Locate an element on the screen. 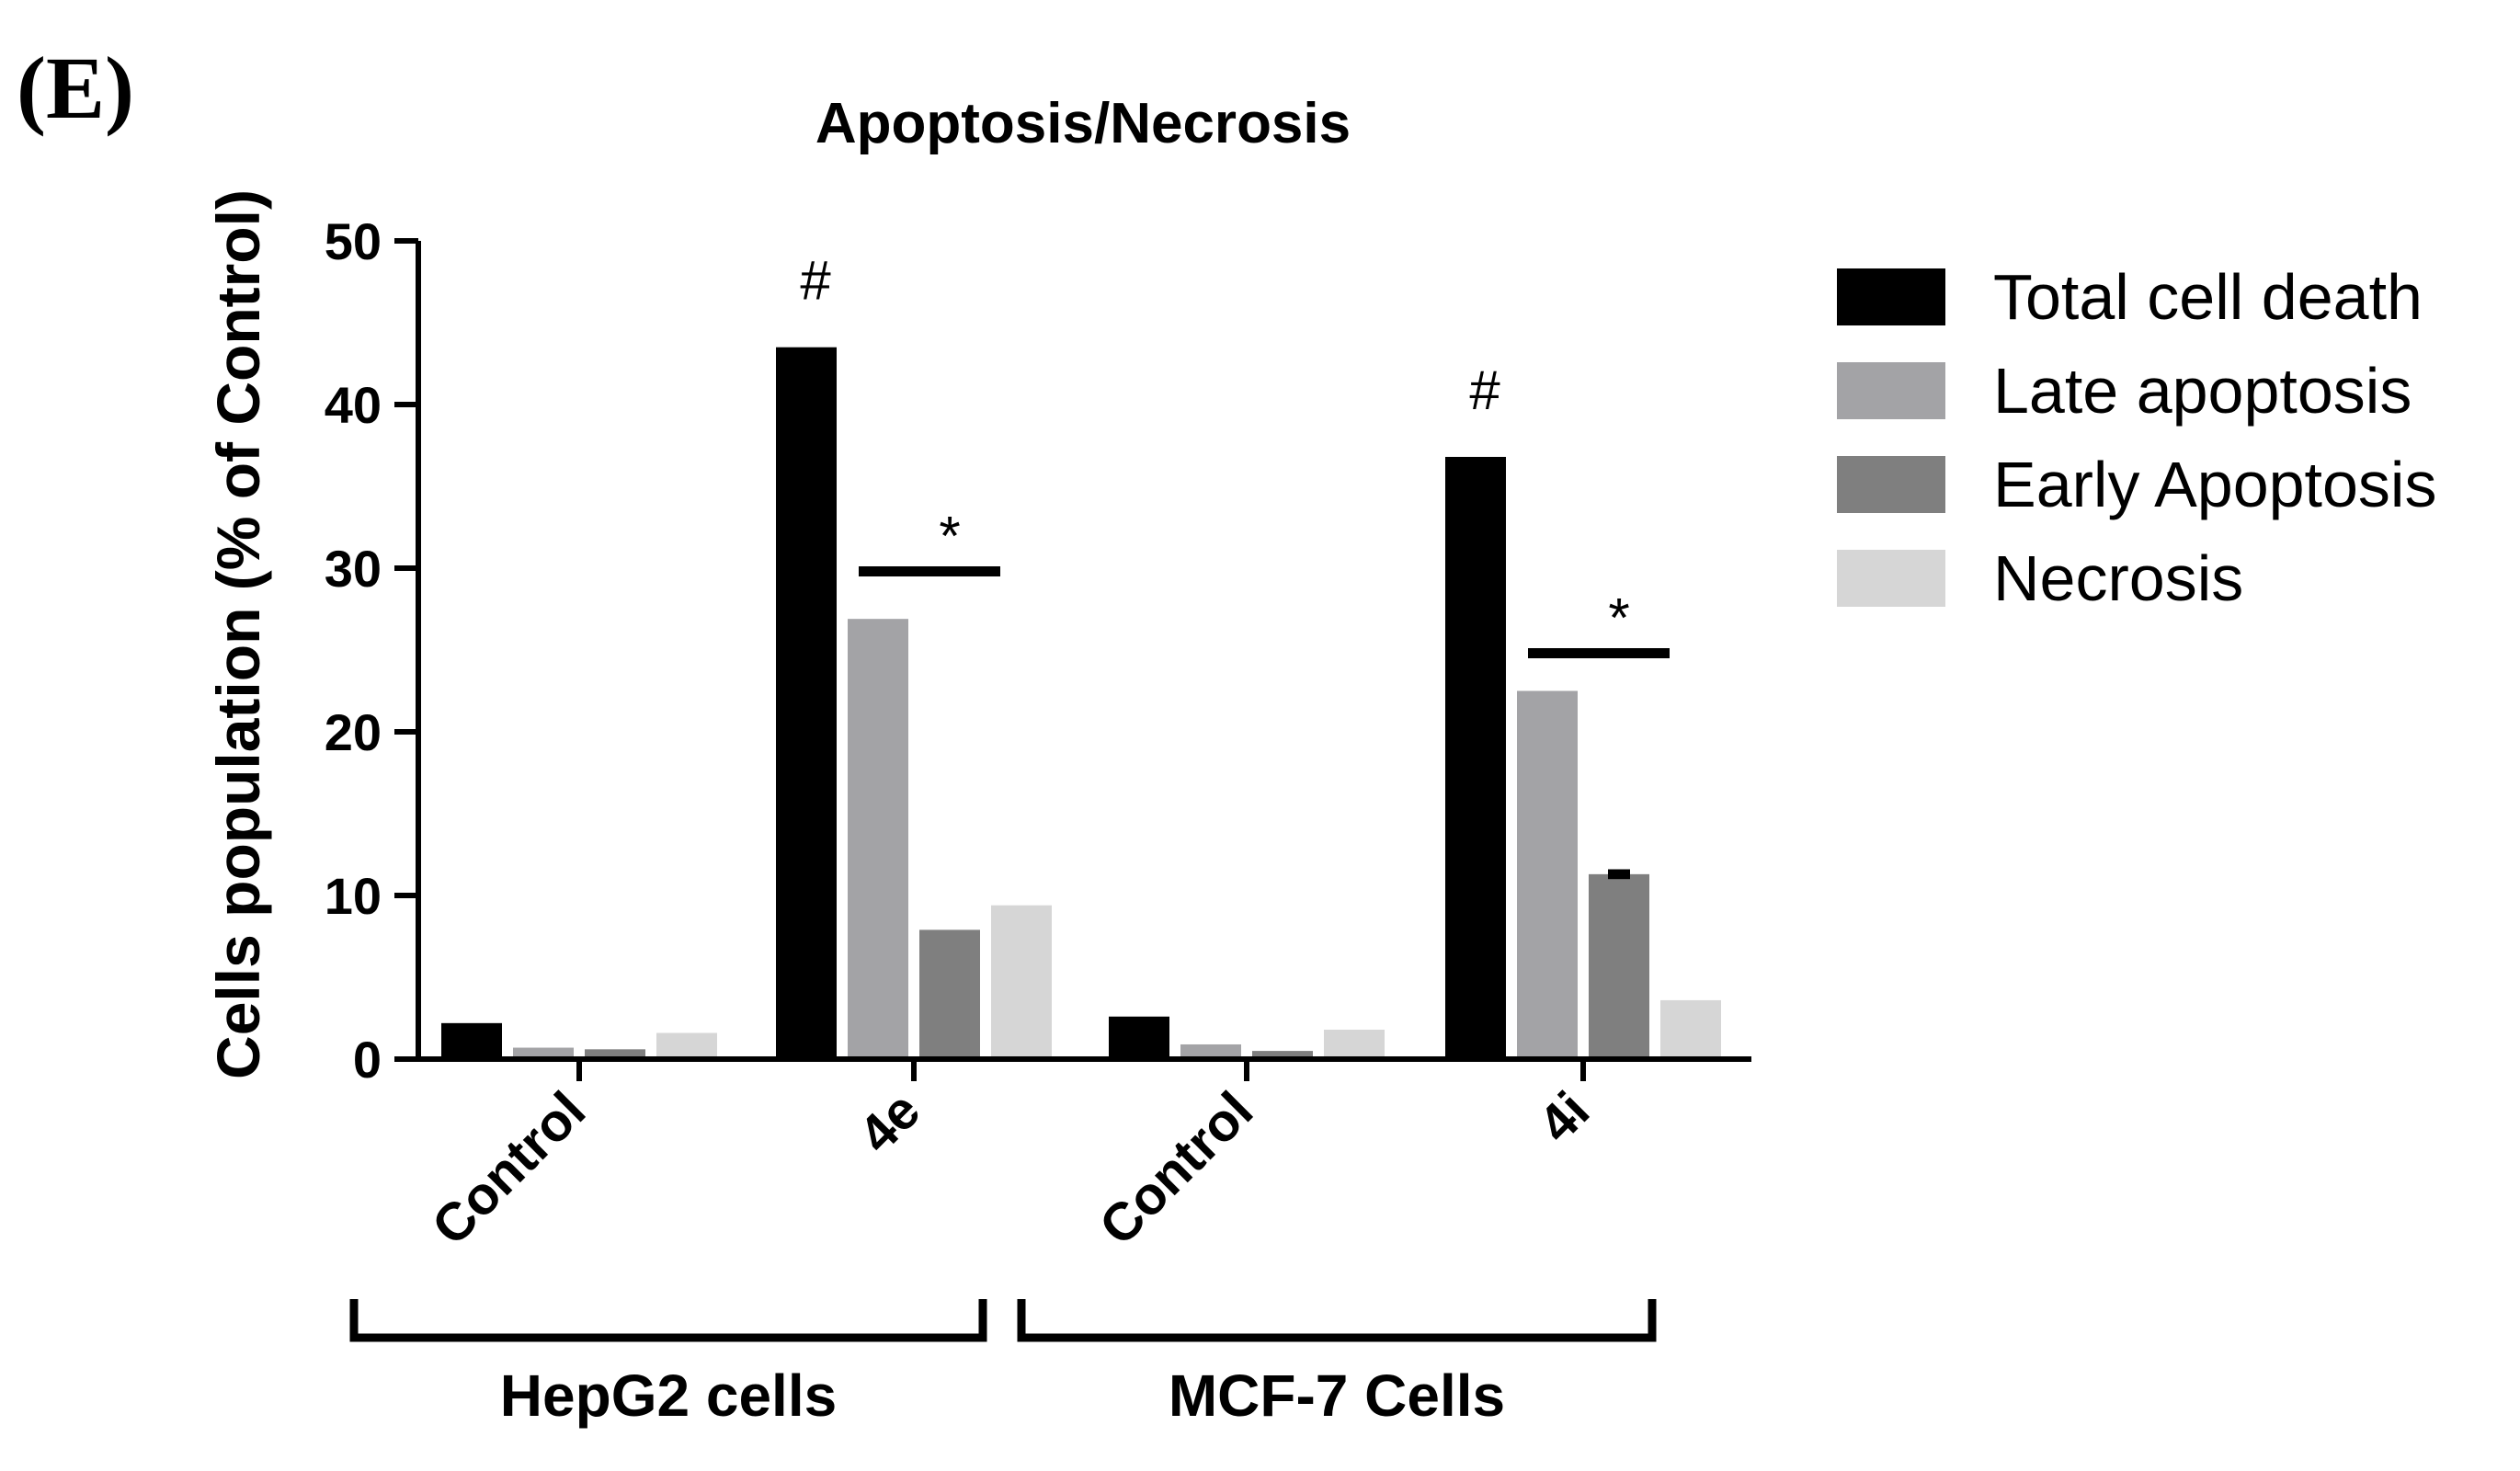  x-tick-label: 4i is located at coordinates (1564, 1117).